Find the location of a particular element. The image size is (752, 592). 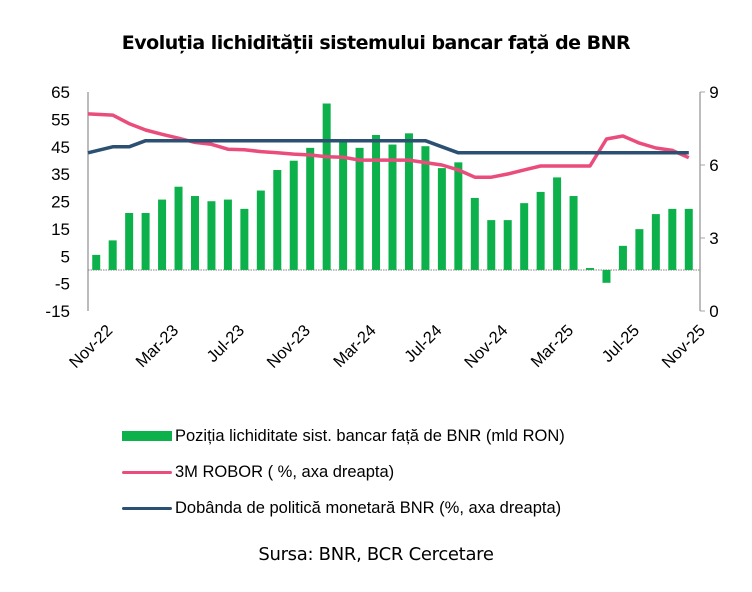

x-axis-tick-label: Mar-24 is located at coordinates (355, 346).